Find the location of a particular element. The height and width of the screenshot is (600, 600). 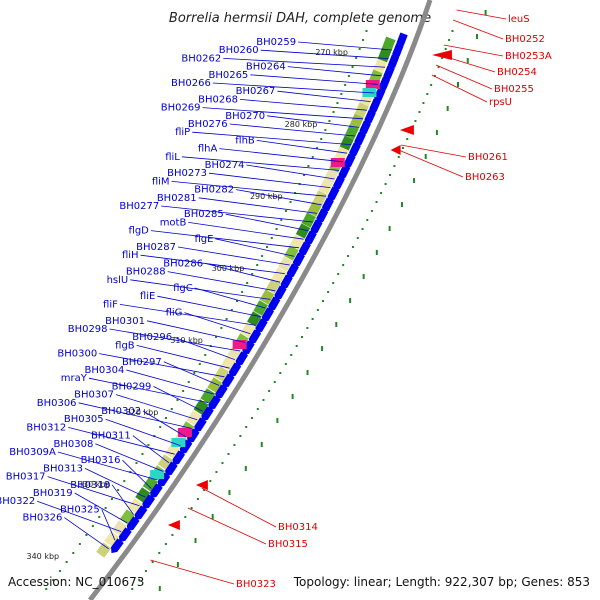

gene-label-forward: BH0313 is located at coordinates (63, 468).